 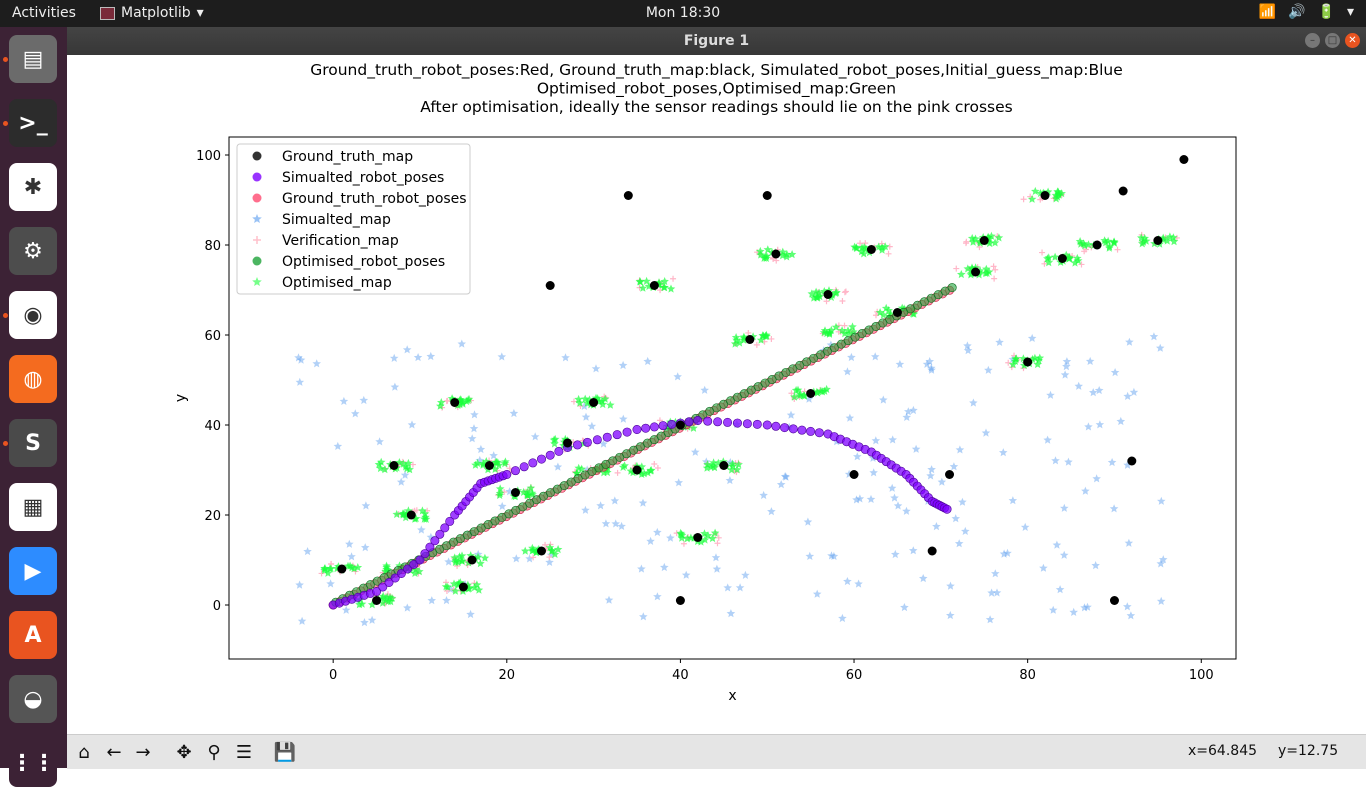 What do you see at coordinates (33, 443) in the screenshot?
I see `dock-sublime-icon: S` at bounding box center [33, 443].